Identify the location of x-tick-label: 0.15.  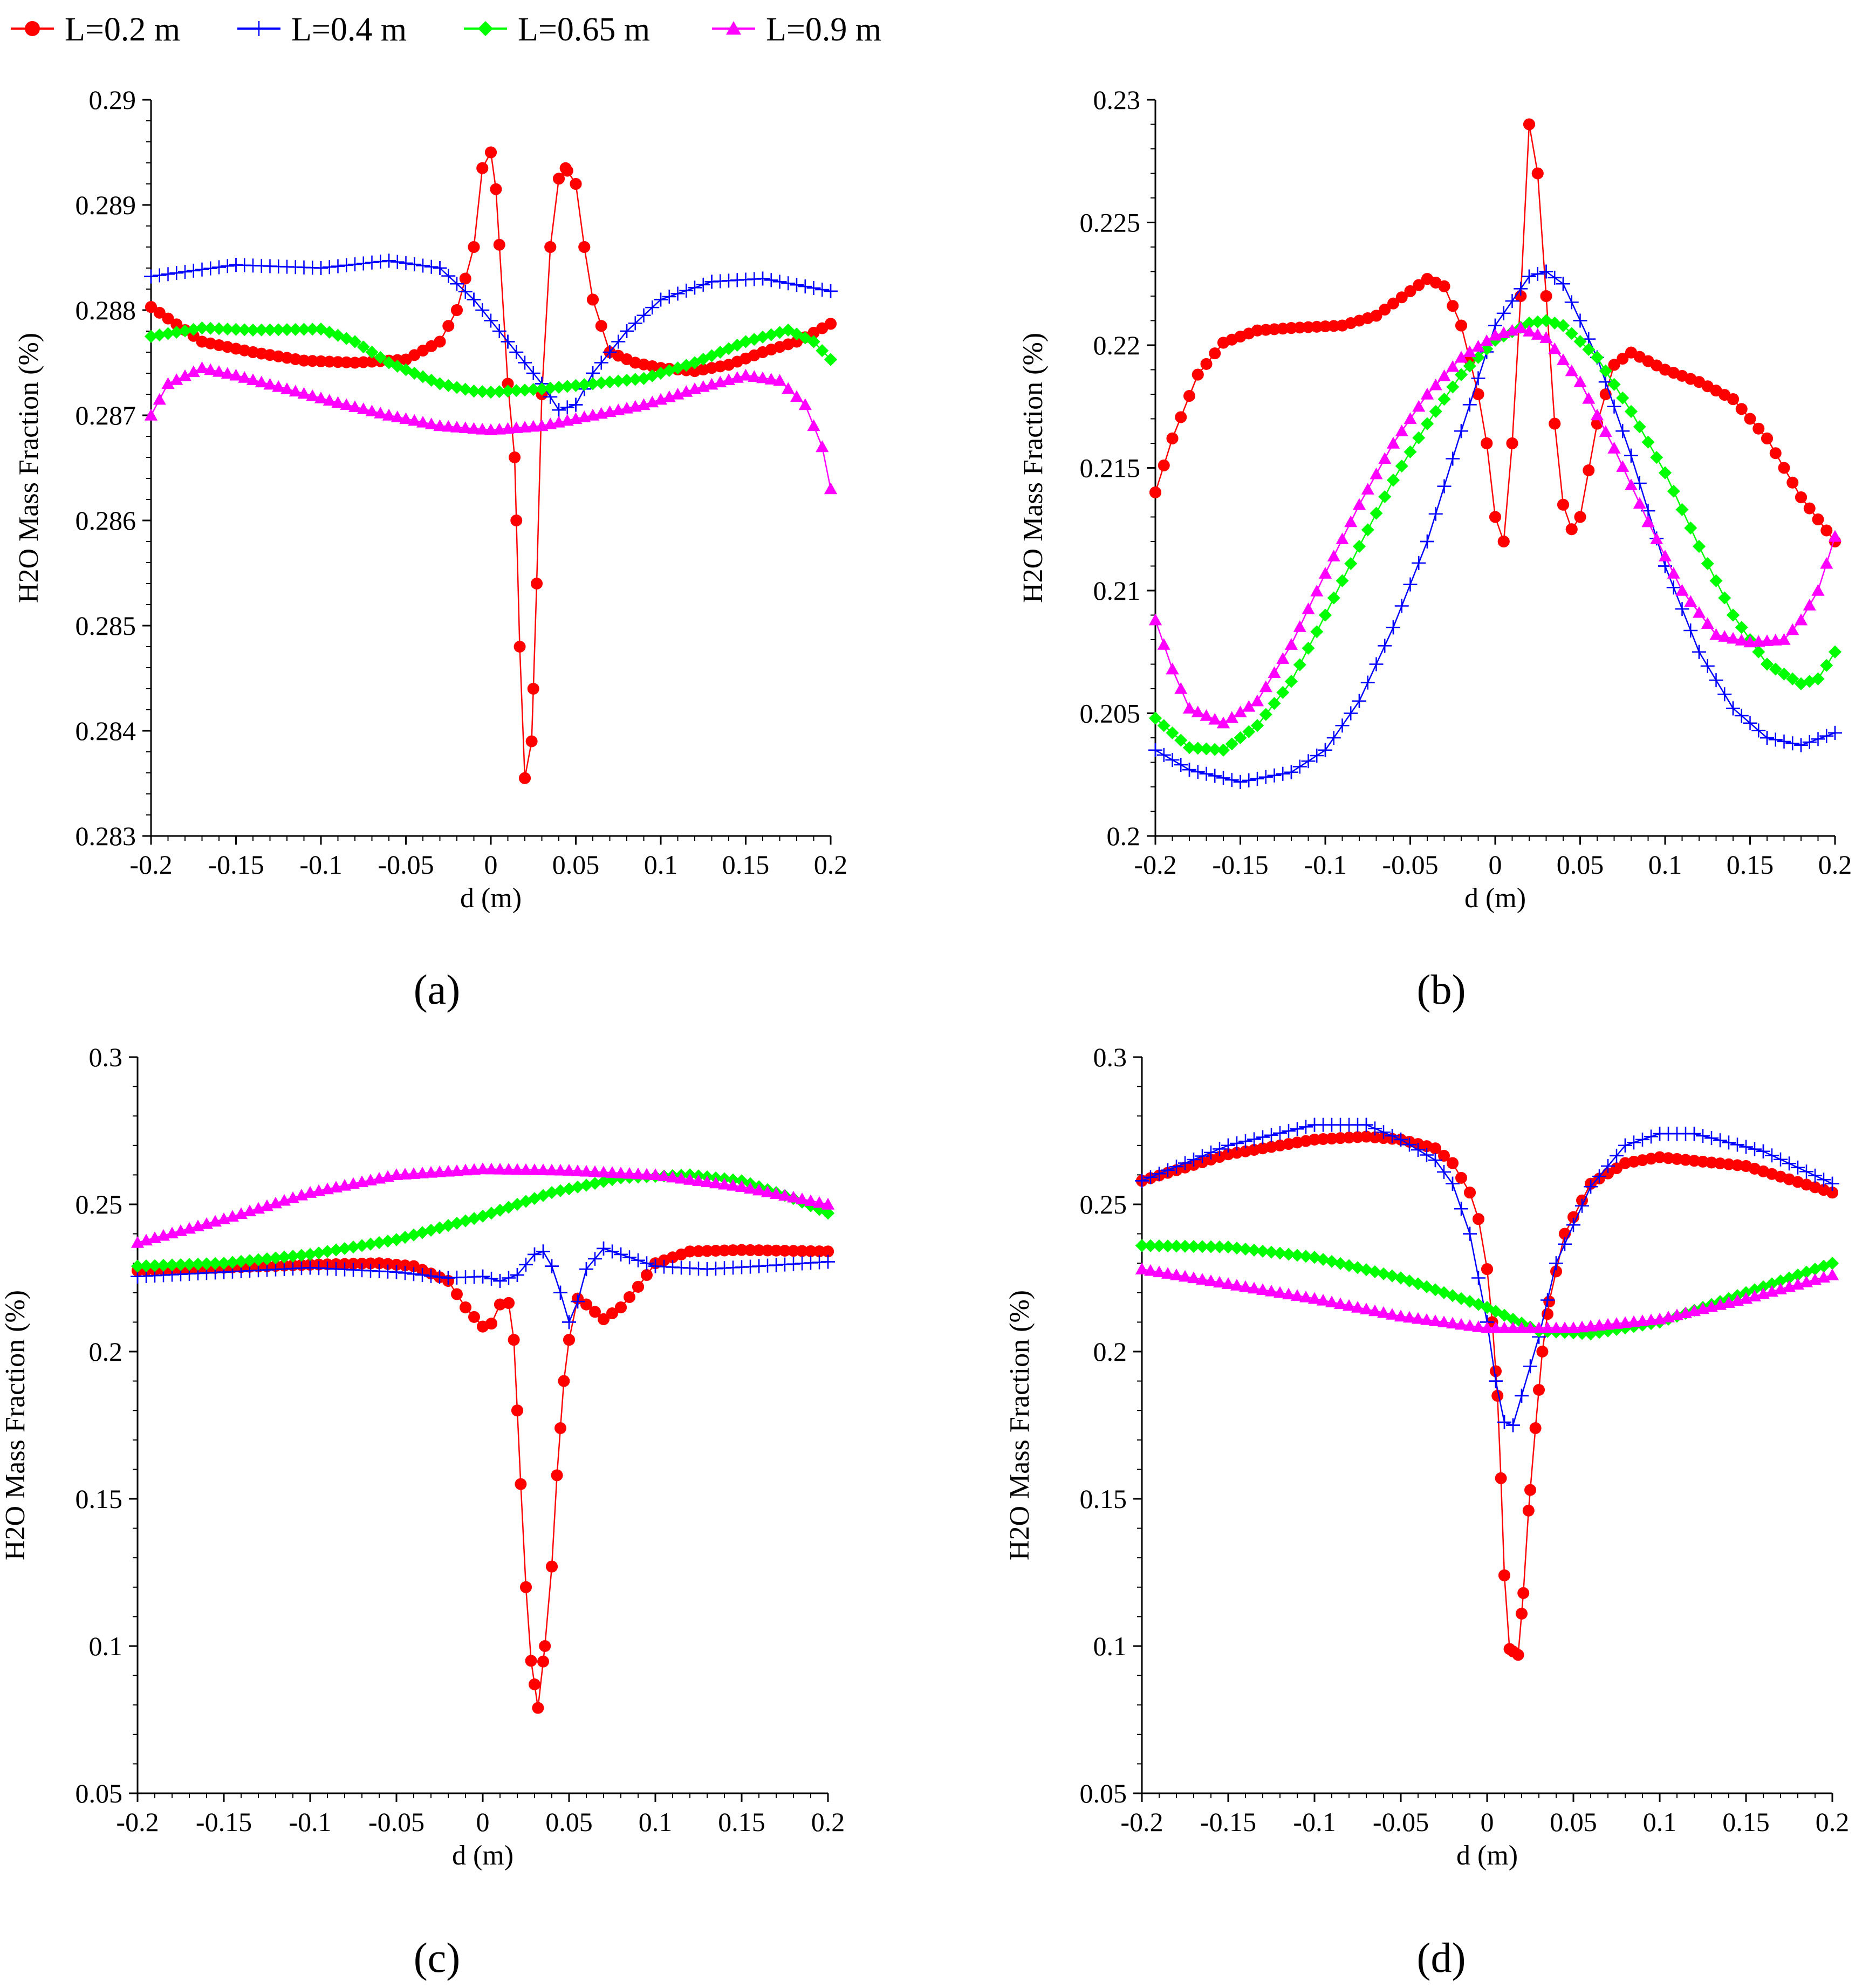
(742, 1822).